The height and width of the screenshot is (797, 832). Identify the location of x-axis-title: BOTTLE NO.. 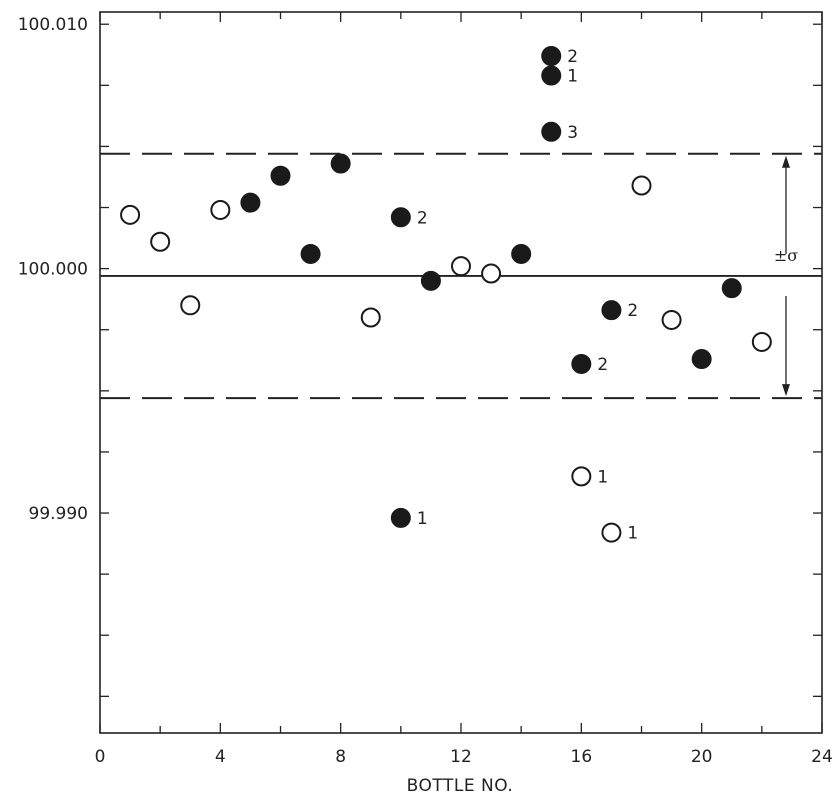
(460, 786).